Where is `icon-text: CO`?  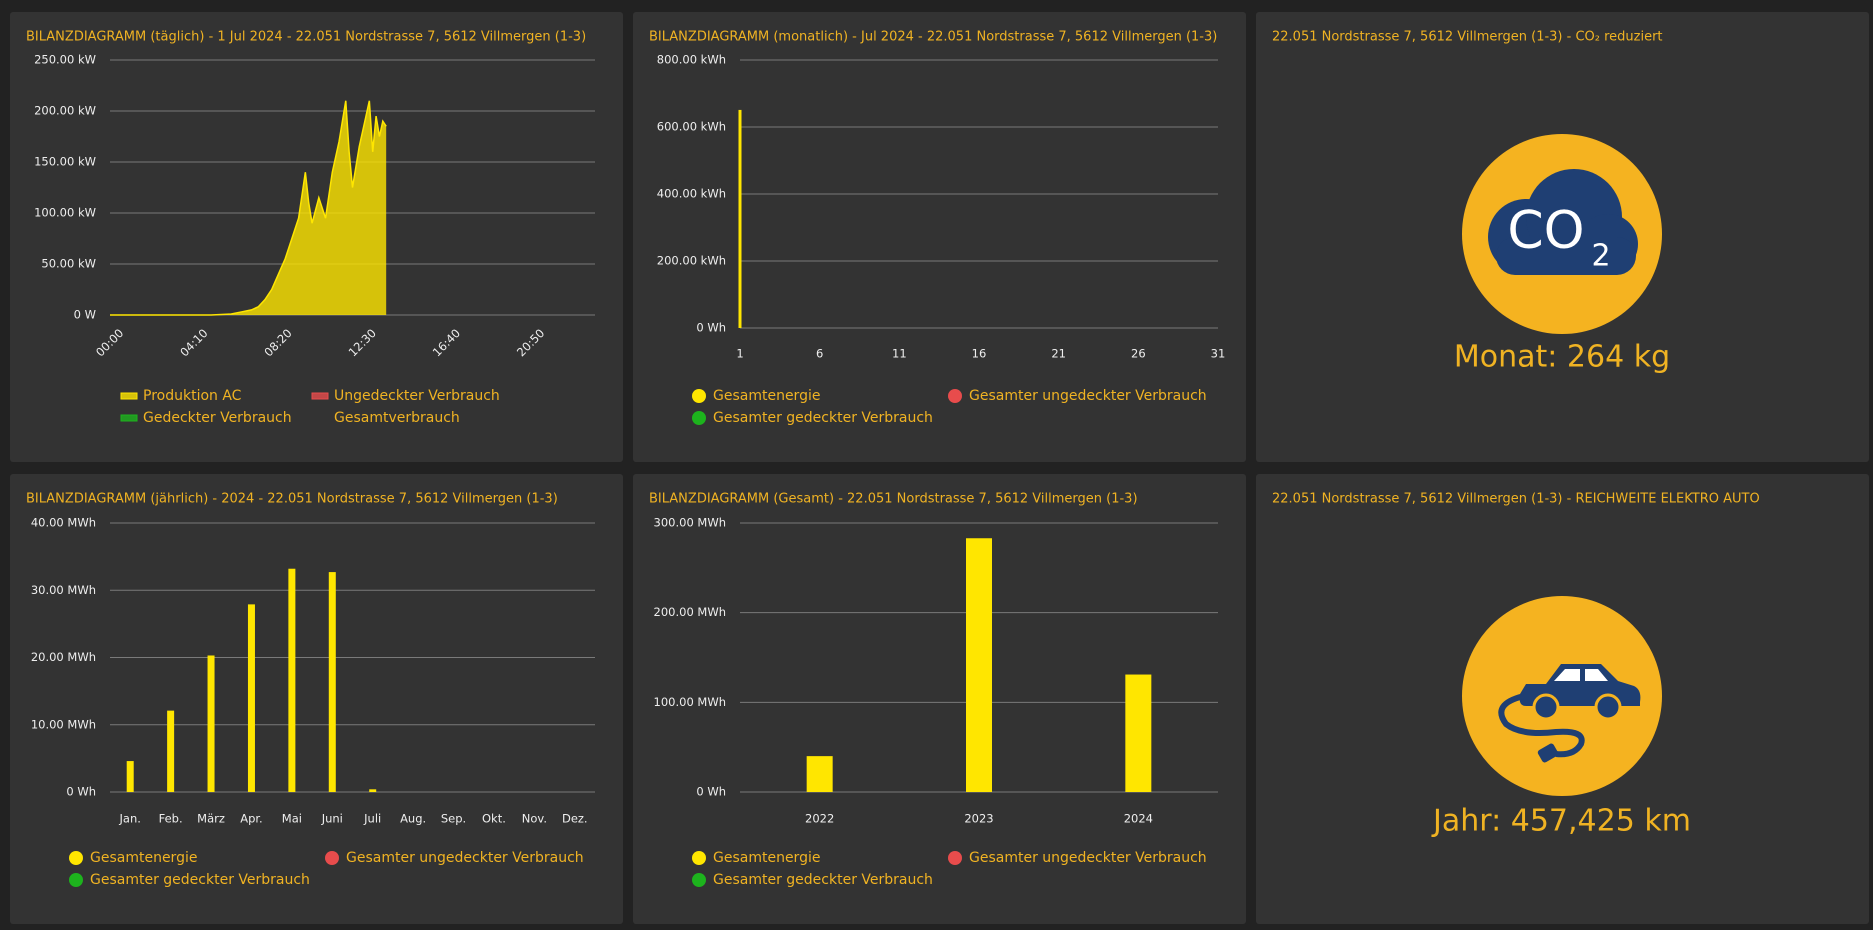
icon-text: CO is located at coordinates (1545, 231).